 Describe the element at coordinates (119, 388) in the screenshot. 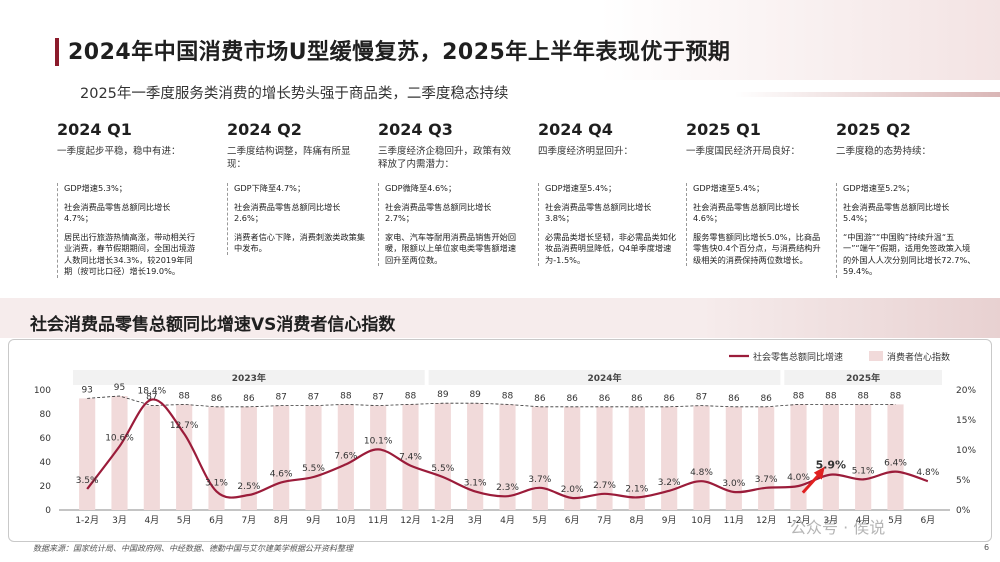

I see `confidence-label: 95` at that location.